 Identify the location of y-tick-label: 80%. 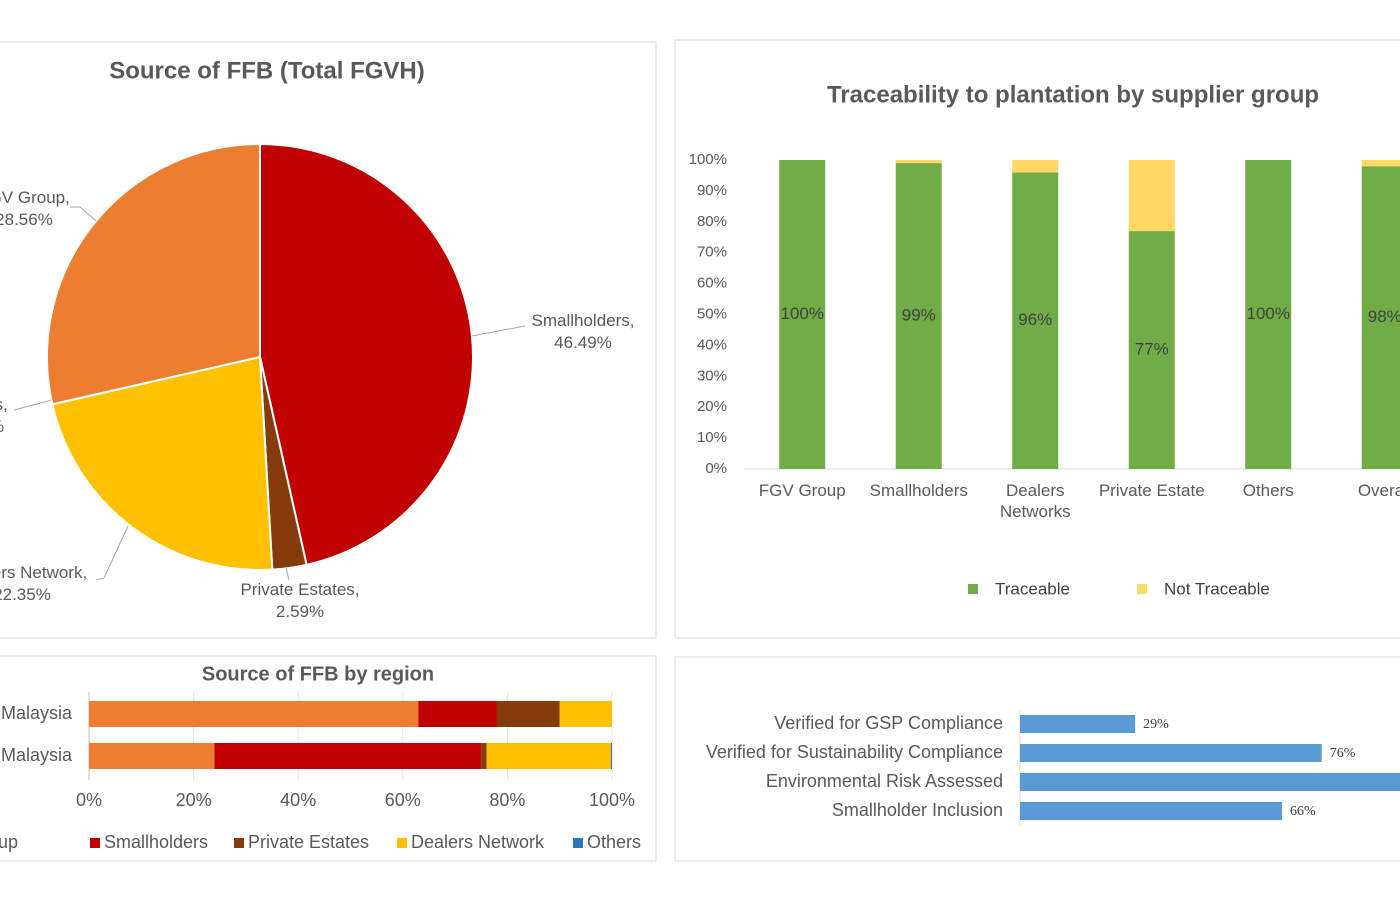
(712, 221).